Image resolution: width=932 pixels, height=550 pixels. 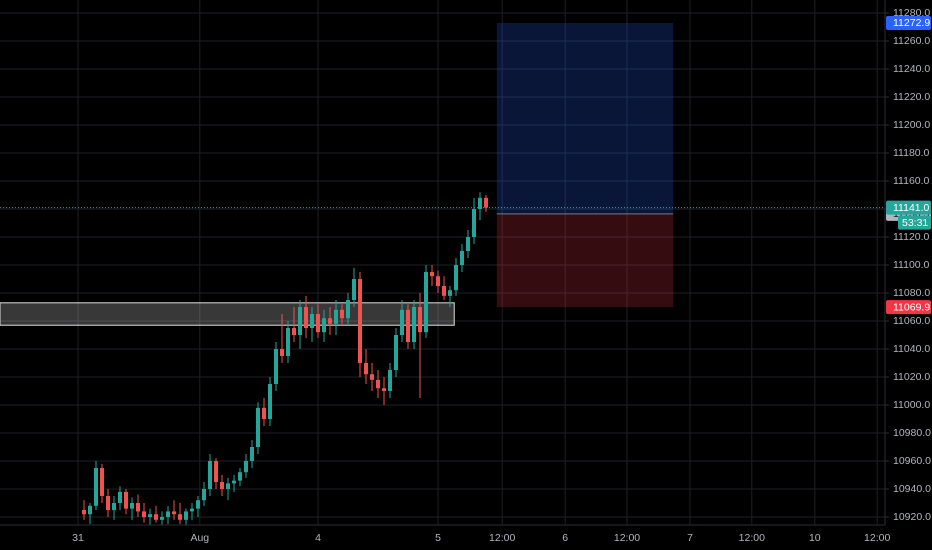 I want to click on countdown: 53:31, so click(x=915, y=223).